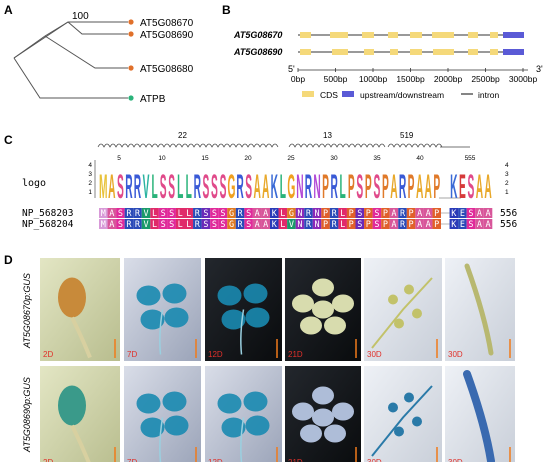  What do you see at coordinates (539, 69) in the screenshot?
I see `three-prime-label: 3'` at bounding box center [539, 69].